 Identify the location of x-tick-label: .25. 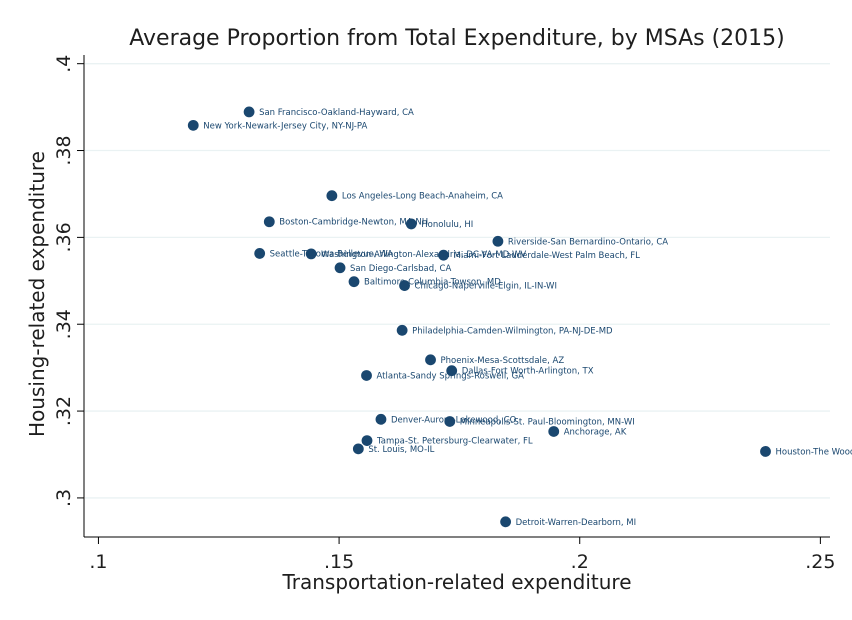
(820, 562).